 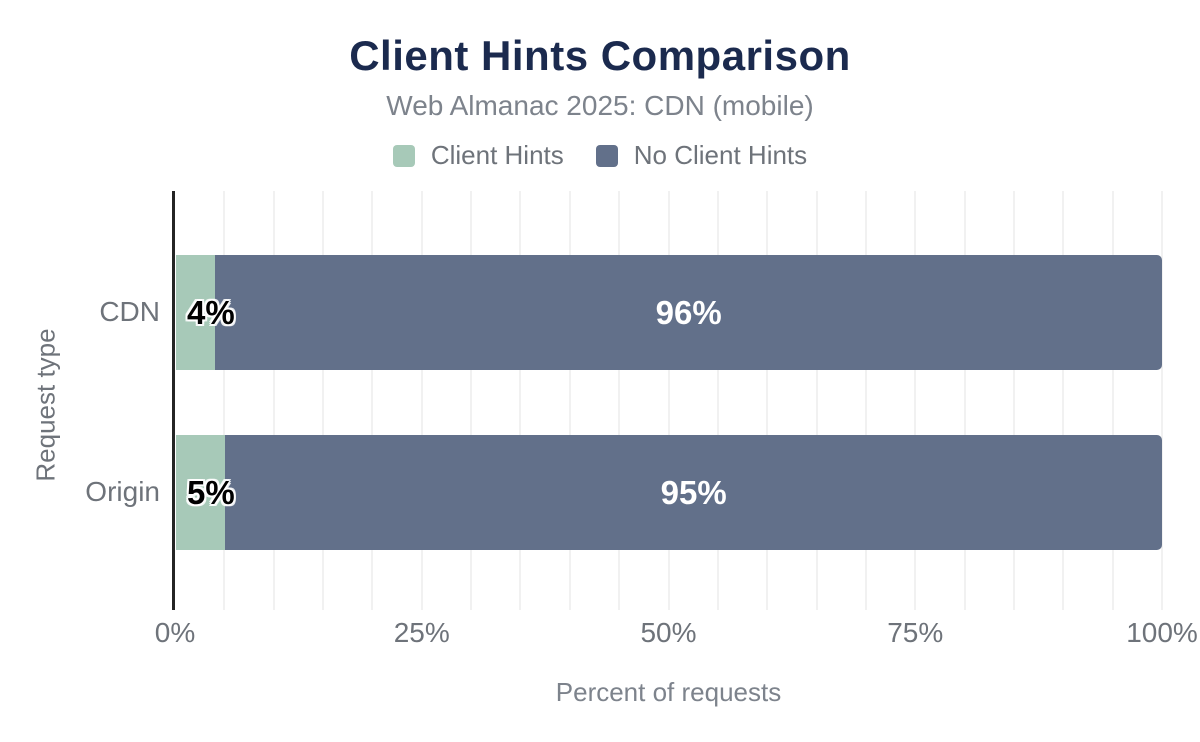 What do you see at coordinates (211, 492) in the screenshot?
I see `bar-label-origin-client-hints: 5%` at bounding box center [211, 492].